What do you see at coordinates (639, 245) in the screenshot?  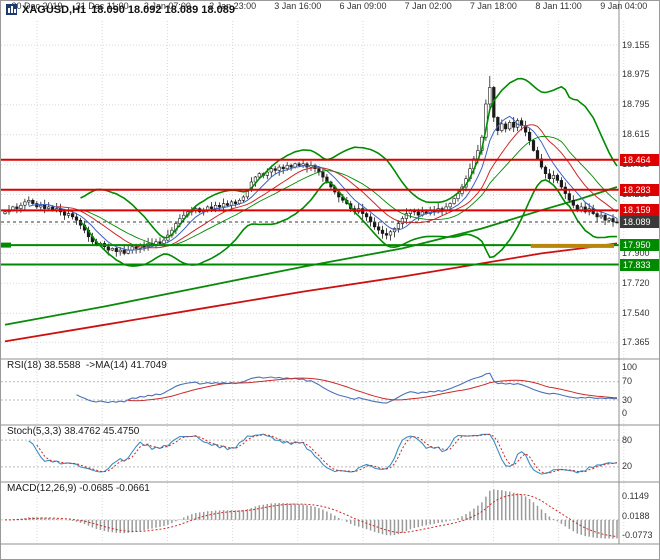 I see `price-level-badge: 17.950` at bounding box center [639, 245].